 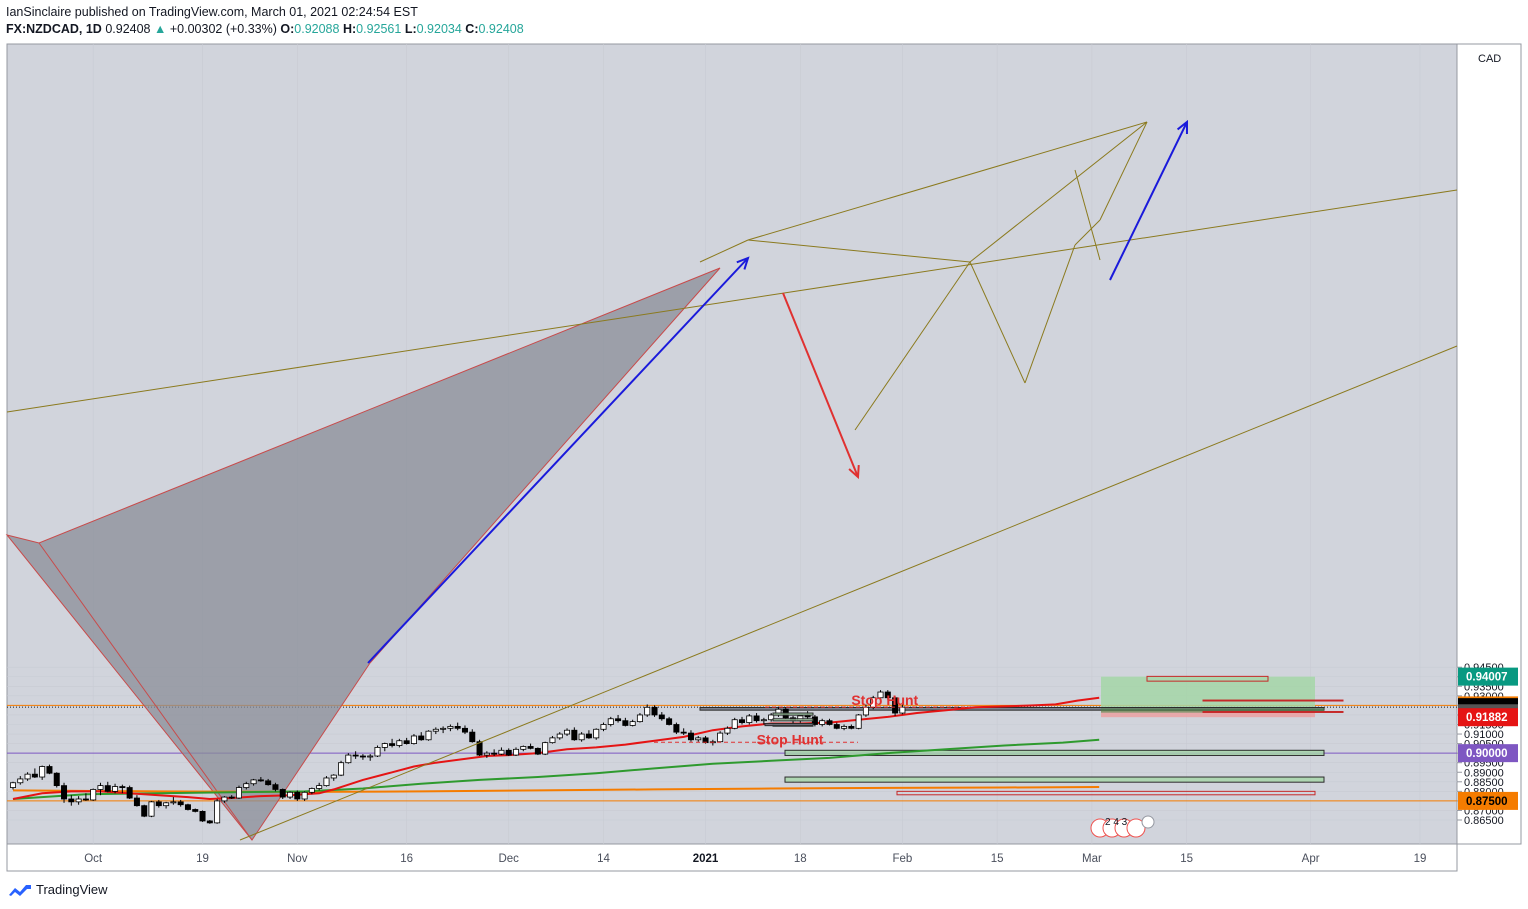 I want to click on time-axis, so click(x=732, y=857).